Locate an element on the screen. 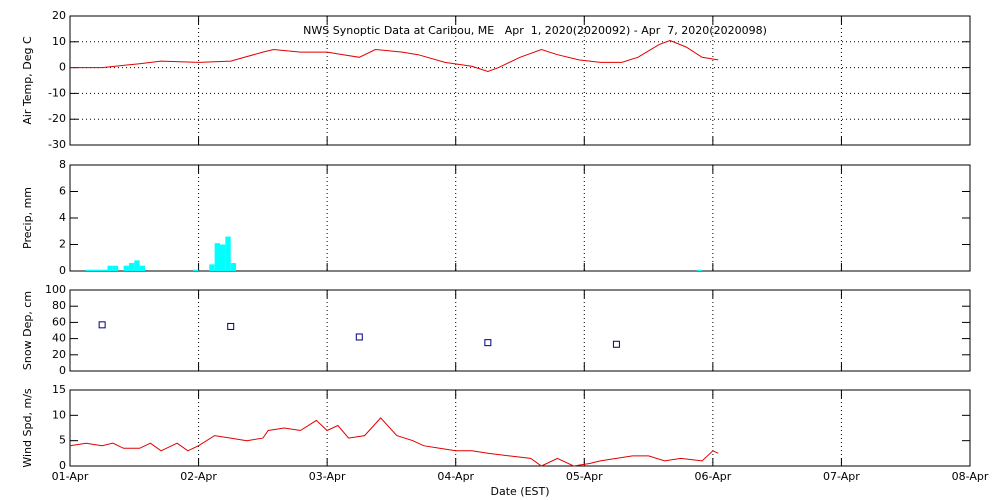 This screenshot has height=500, width=1000. x-tick-label: 01-Apr is located at coordinates (70, 476).